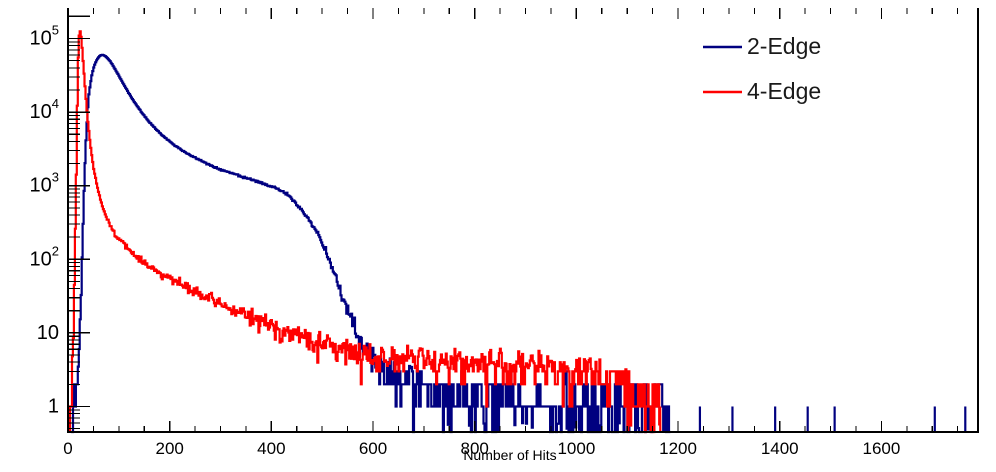 The image size is (996, 472). Describe the element at coordinates (881, 448) in the screenshot. I see `x-tick-label: 1600` at that location.